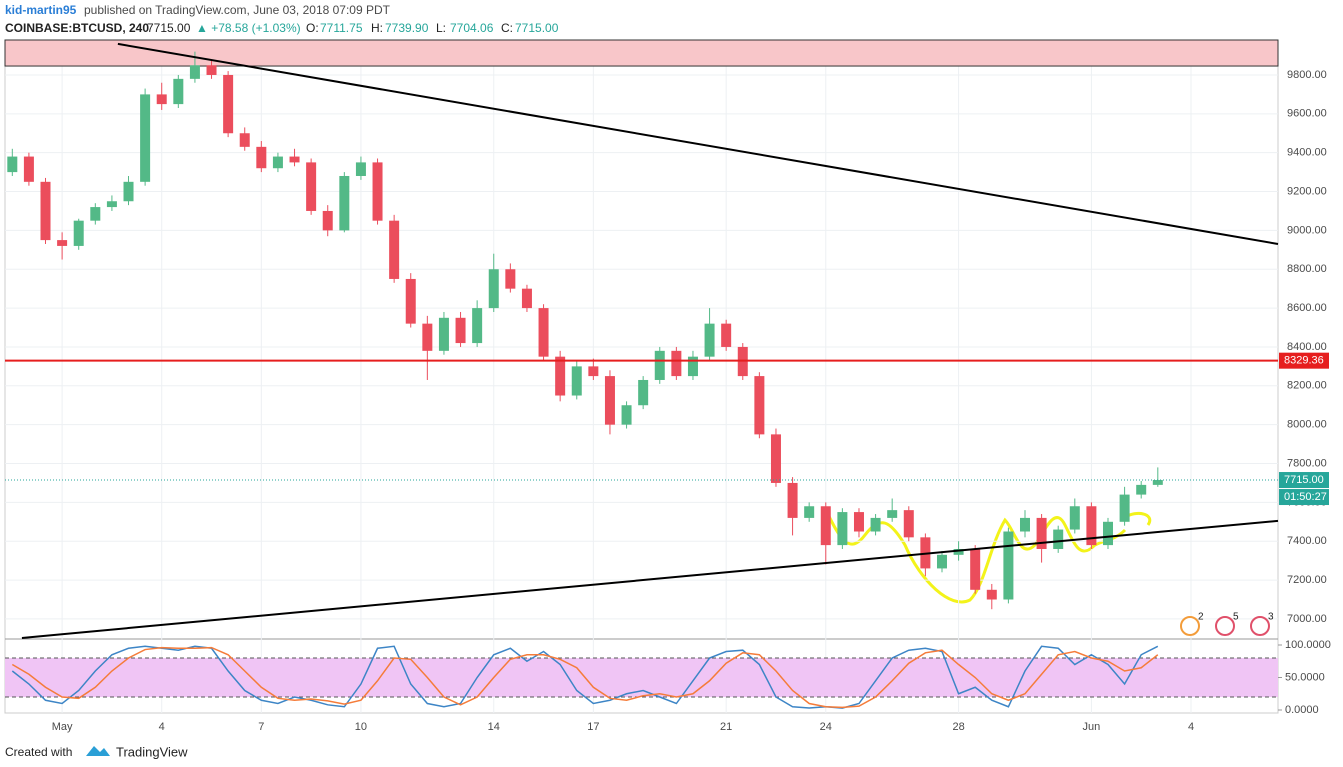 The width and height of the screenshot is (1343, 767). I want to click on x-tick-label: 14, so click(494, 727).